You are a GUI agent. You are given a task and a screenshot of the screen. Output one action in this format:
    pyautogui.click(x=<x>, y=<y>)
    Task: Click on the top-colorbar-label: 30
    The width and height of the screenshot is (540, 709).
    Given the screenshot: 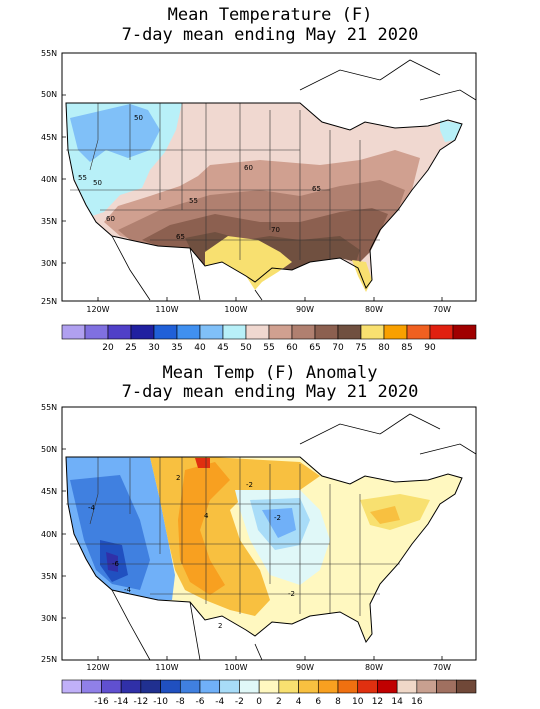 What is the action you would take?
    pyautogui.click(x=154, y=348)
    